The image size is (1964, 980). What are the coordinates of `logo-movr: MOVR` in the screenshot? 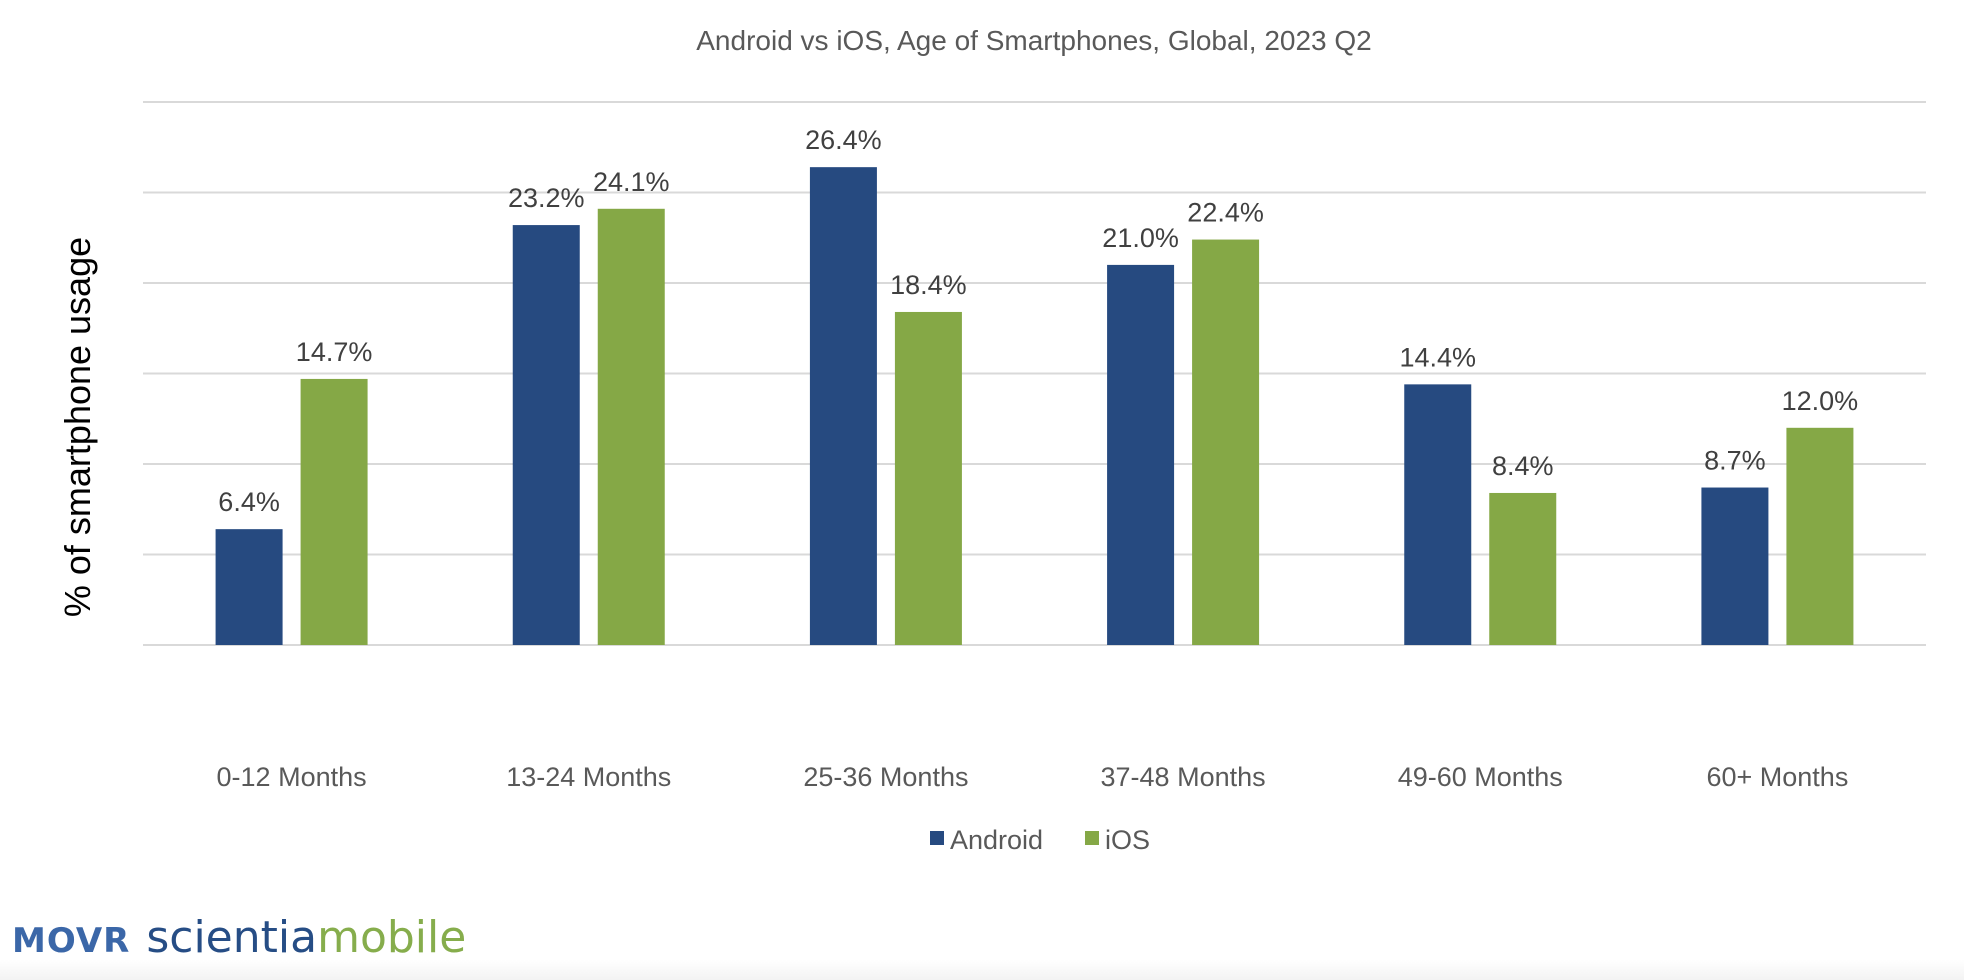 It's located at (71, 941).